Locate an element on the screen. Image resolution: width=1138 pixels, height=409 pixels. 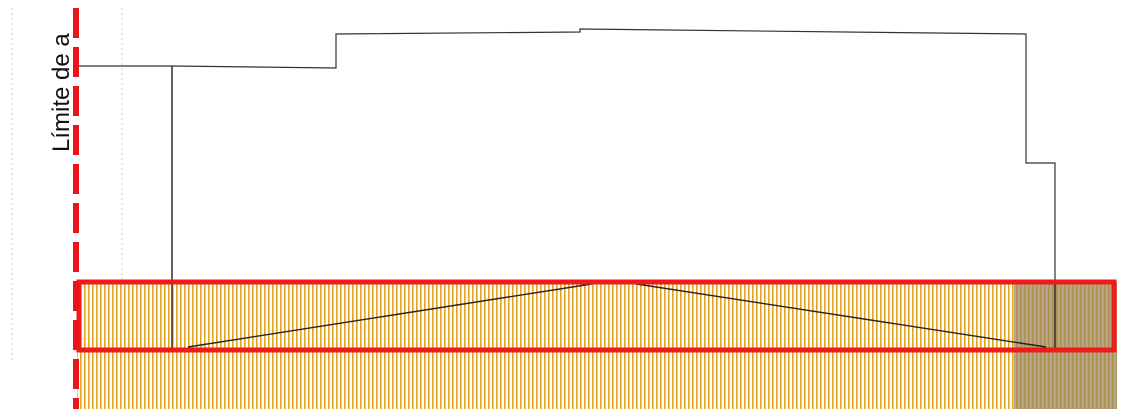
dark-hatched-column is located at coordinates (1065, 345).